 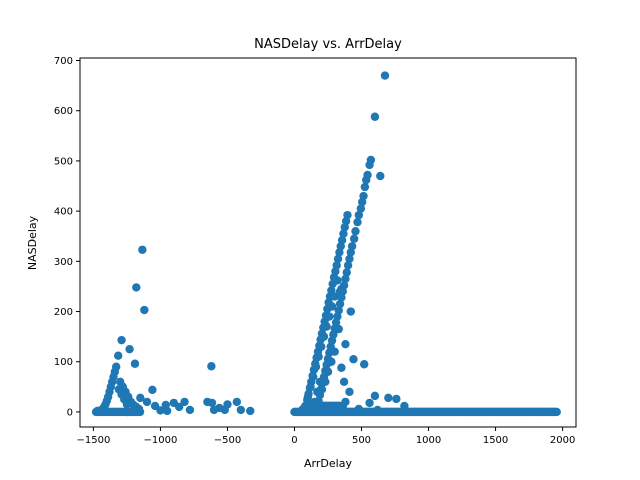 I want to click on y-tick-label: 100, so click(x=63, y=362).